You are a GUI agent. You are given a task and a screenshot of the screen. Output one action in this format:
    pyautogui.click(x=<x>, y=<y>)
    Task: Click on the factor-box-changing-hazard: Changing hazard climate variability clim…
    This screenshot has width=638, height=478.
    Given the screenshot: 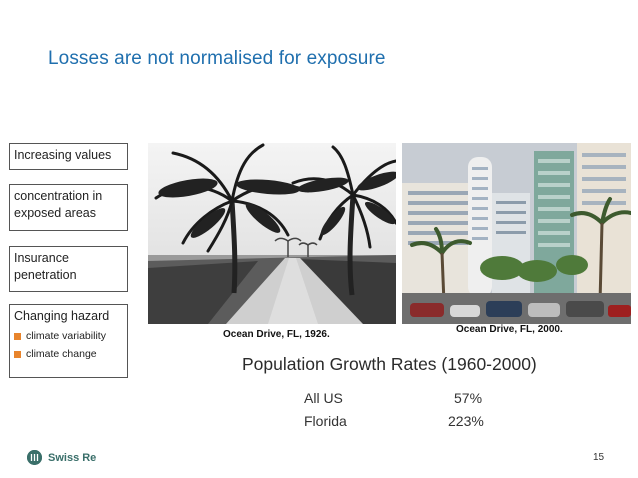 What is the action you would take?
    pyautogui.click(x=68, y=341)
    